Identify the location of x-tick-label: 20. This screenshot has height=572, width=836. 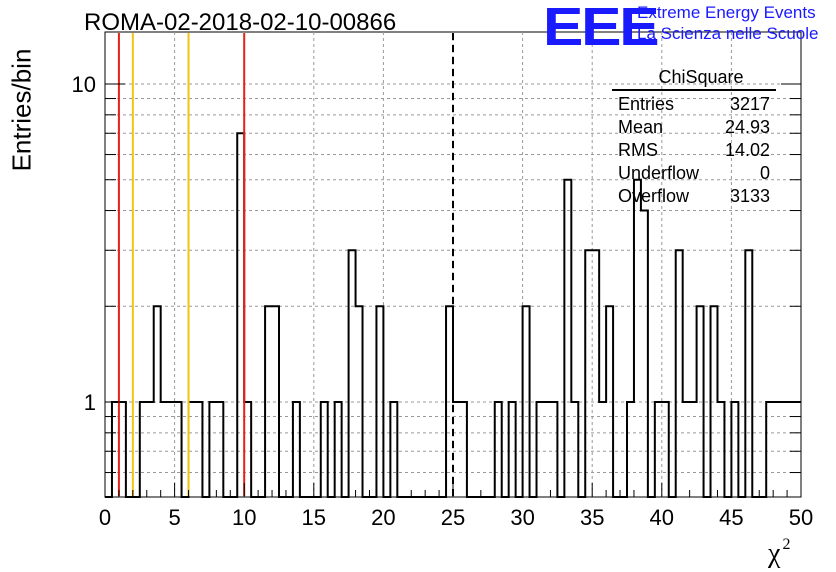
(383, 517).